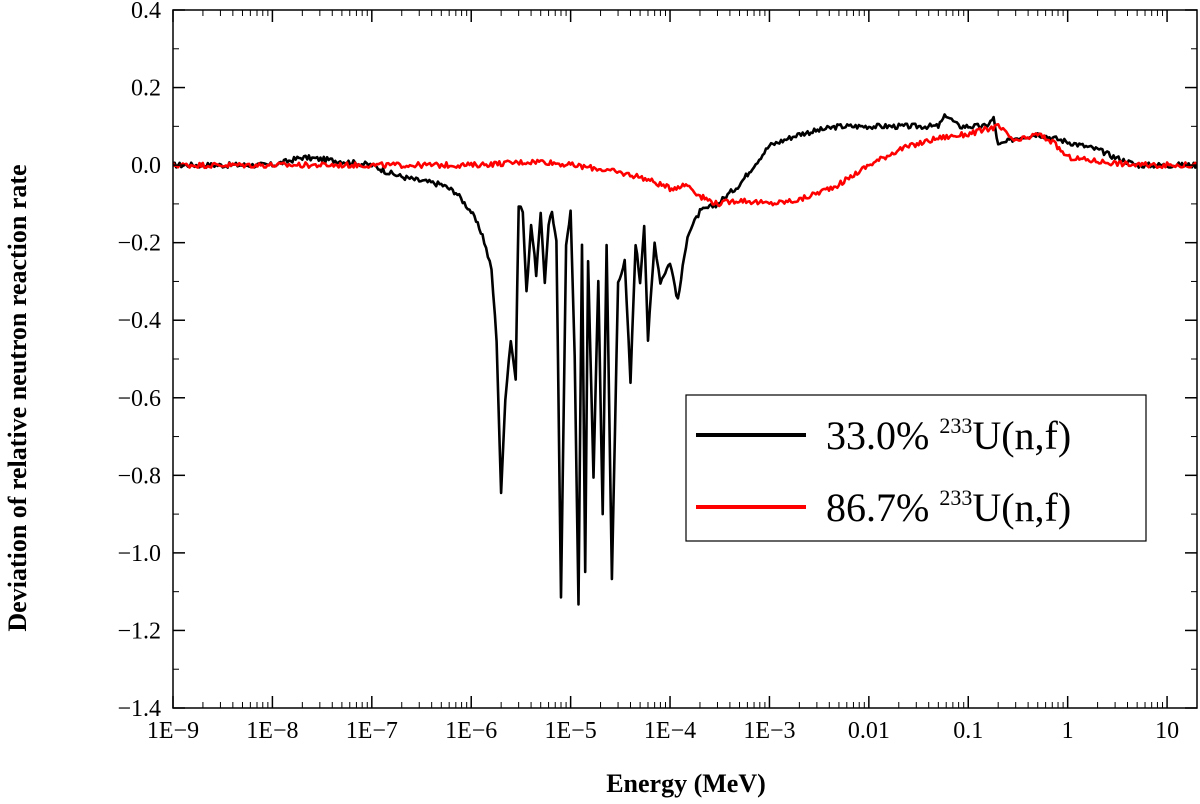 The image size is (1200, 804). Describe the element at coordinates (146, 166) in the screenshot. I see `y-tick-label: 0.0` at that location.